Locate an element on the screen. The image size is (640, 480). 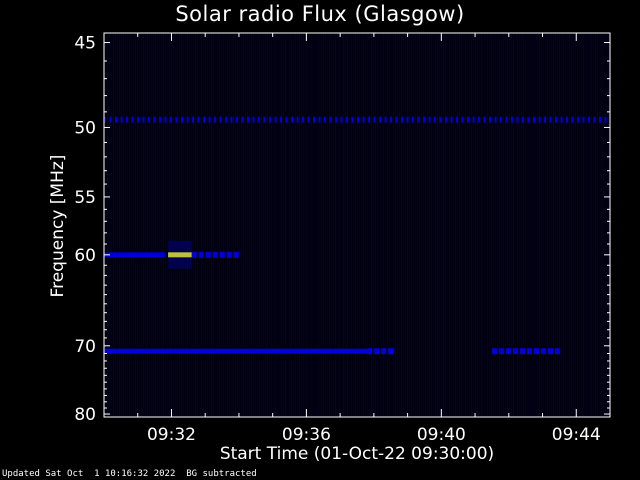
y-tick-label: 80 is located at coordinates (85, 415).